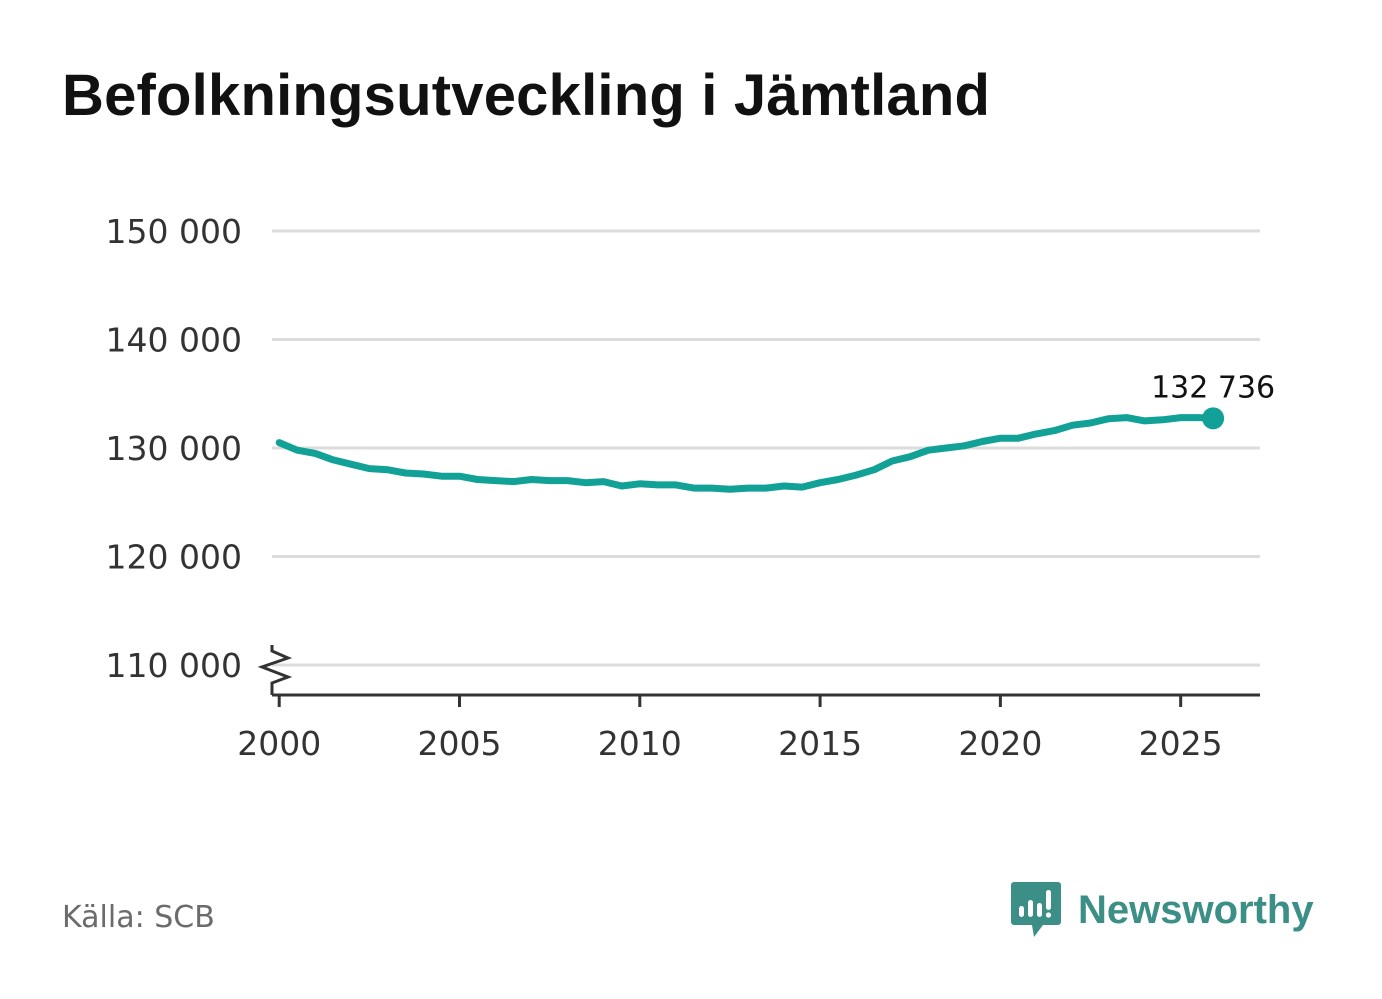 The image size is (1382, 999). I want to click on brand-name: Newsworthy, so click(1196, 909).